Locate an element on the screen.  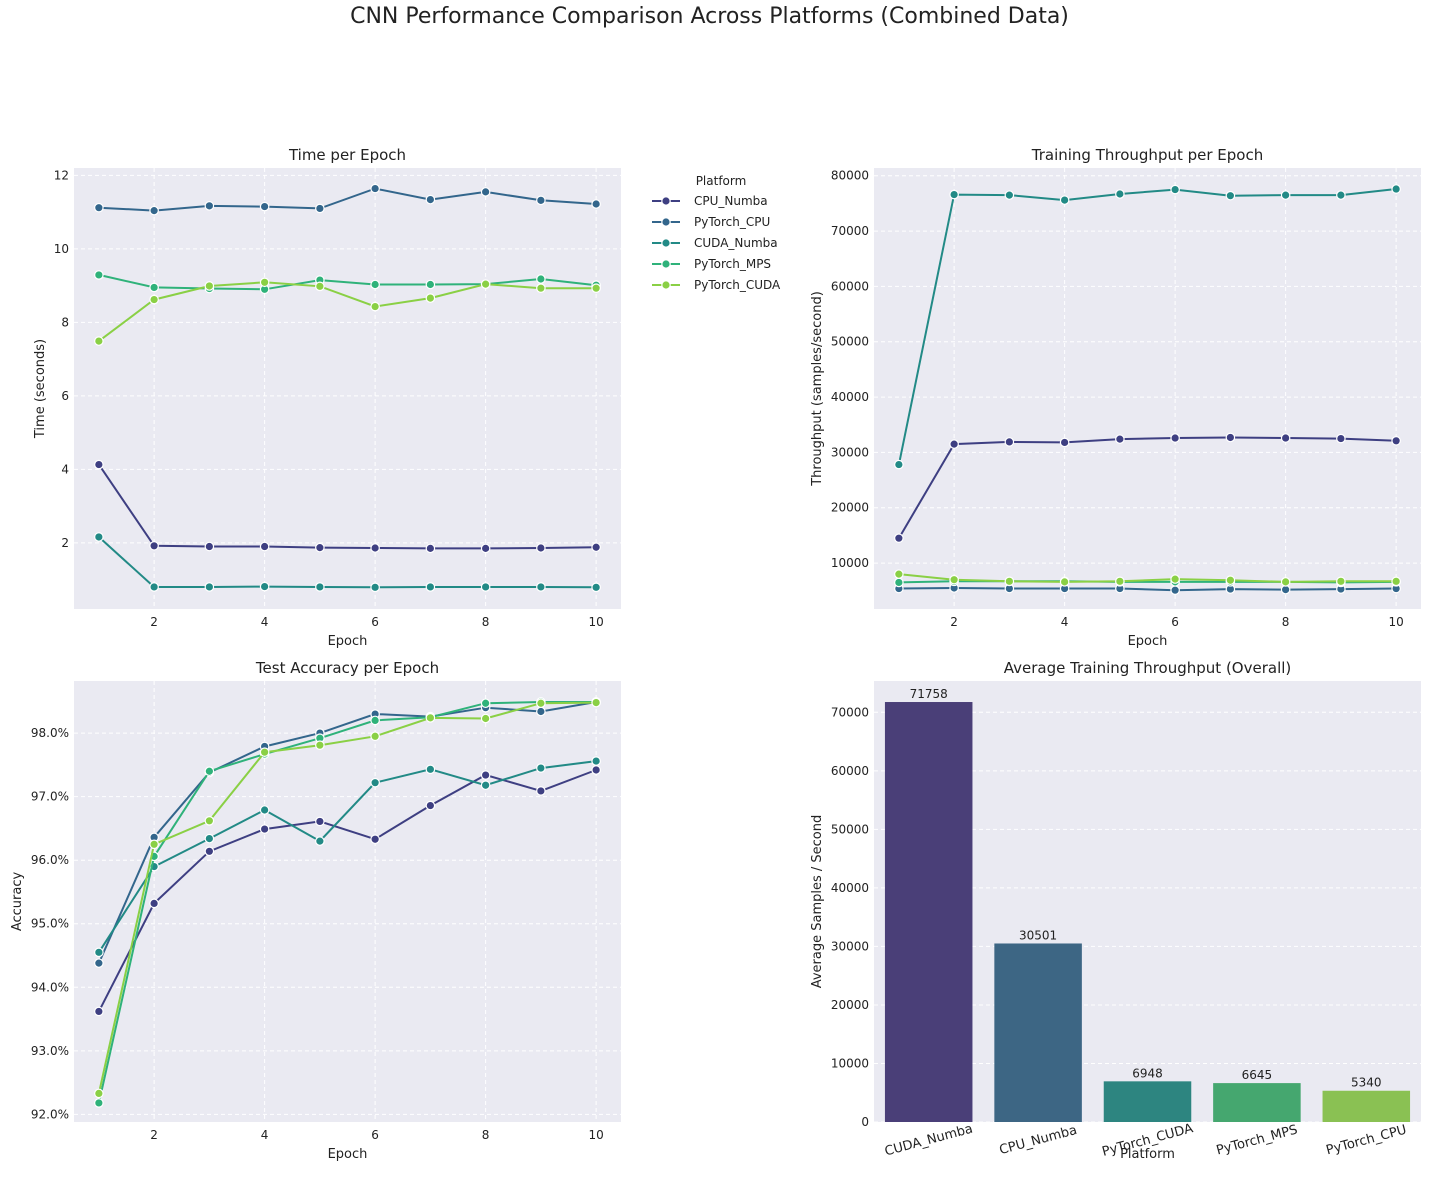
panel-title: Time per Epoch is located at coordinates (347, 155).